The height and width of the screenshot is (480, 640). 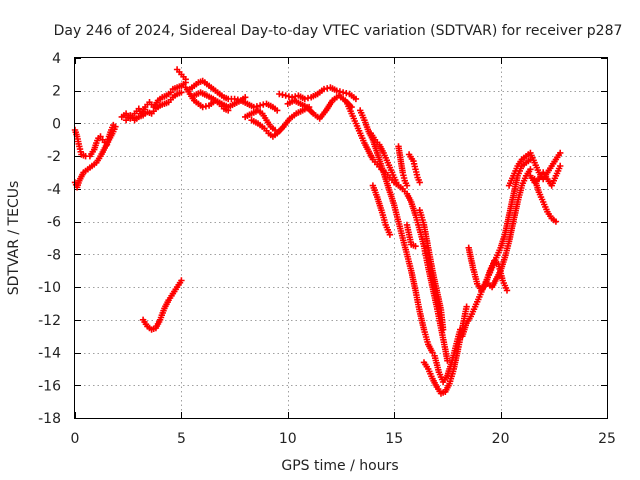 I want to click on y-tick-label: -8, so click(x=54, y=255).